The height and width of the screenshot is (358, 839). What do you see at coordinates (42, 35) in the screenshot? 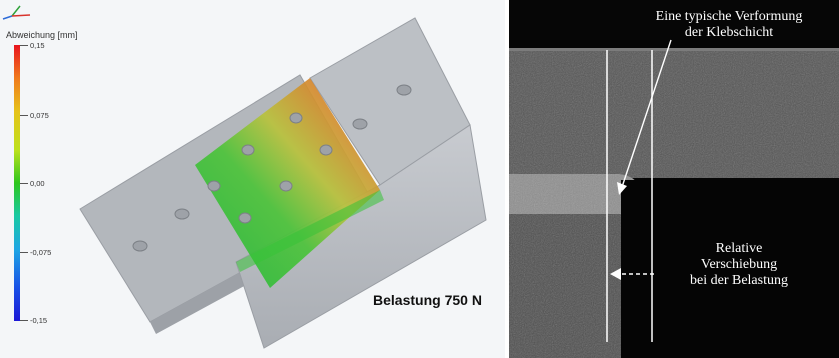
I see `legend-title: Abweichung [mm]` at bounding box center [42, 35].